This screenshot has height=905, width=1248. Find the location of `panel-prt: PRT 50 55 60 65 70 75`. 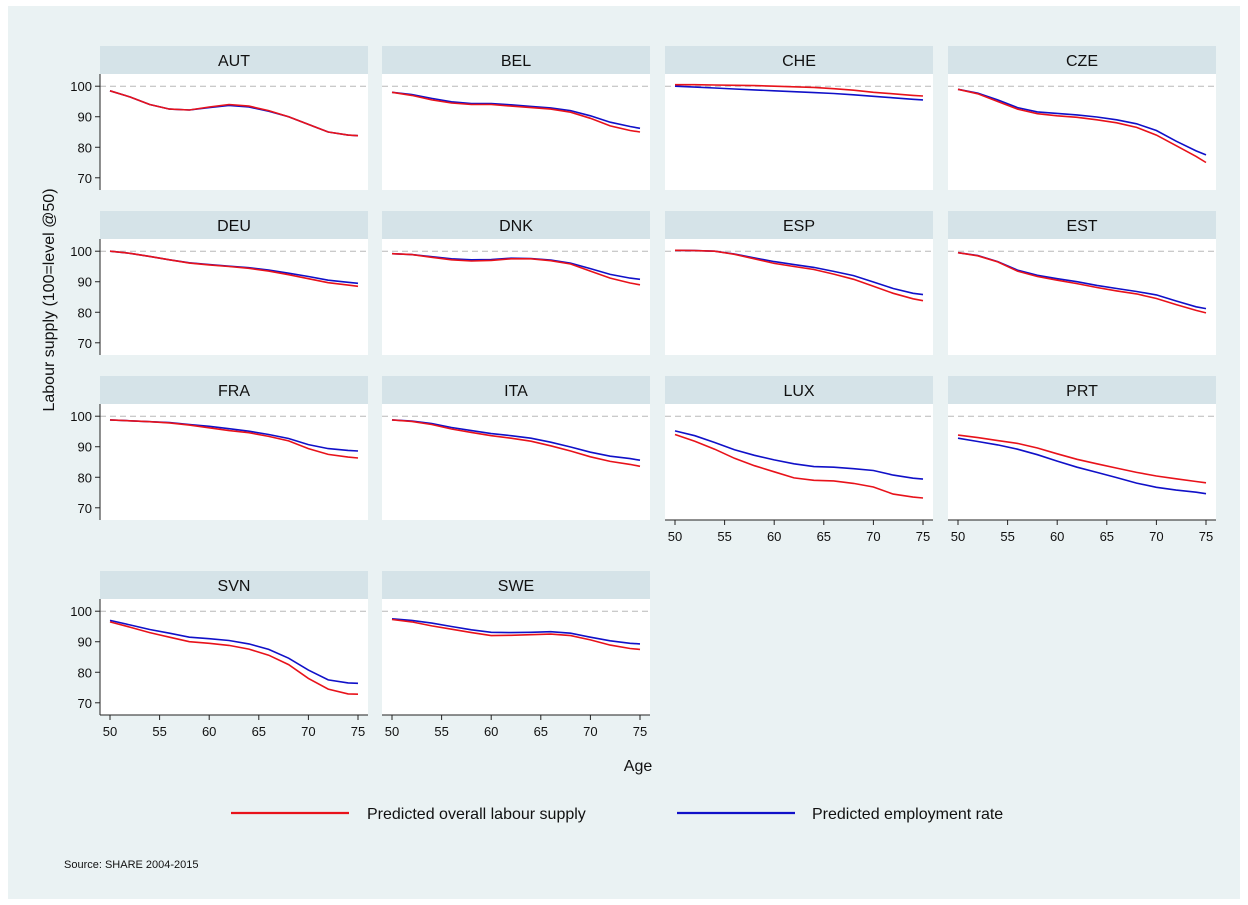

panel-prt: PRT 50 55 60 65 70 75 is located at coordinates (1082, 460).